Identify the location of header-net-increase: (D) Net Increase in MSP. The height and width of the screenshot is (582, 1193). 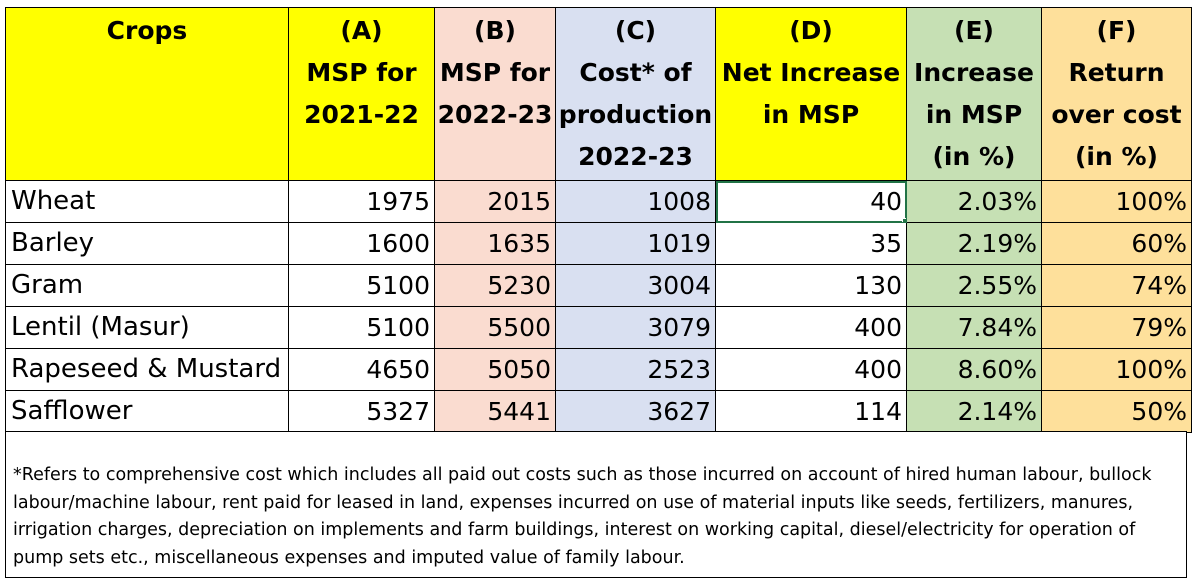
(811, 94).